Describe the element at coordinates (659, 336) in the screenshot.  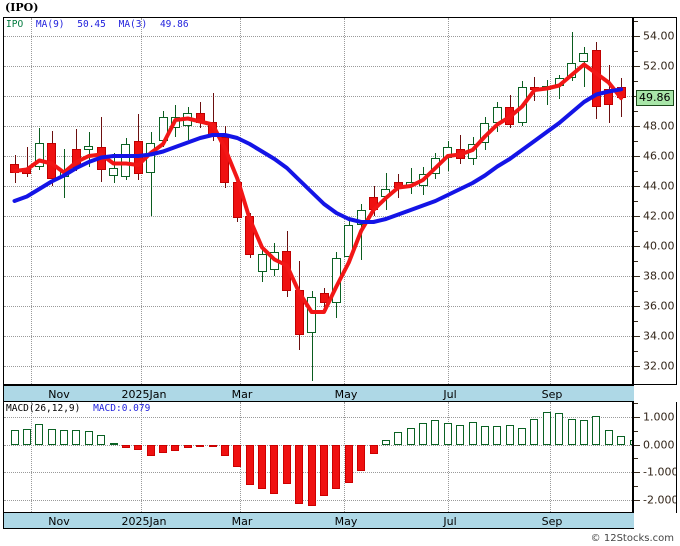
I see `price-y-label: 34.00` at that location.